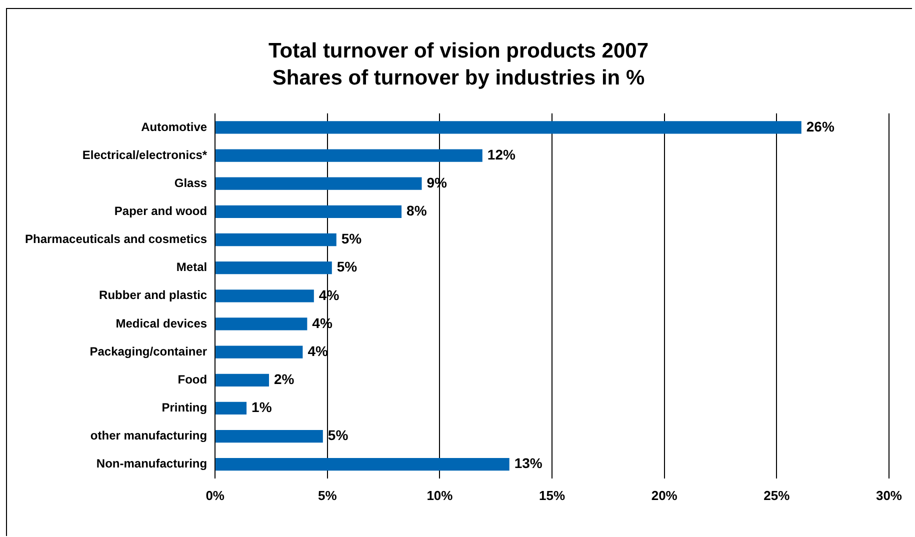 This screenshot has height=537, width=915. Describe the element at coordinates (458, 50) in the screenshot. I see `chart-title: Total turnover of vision products 2007` at that location.